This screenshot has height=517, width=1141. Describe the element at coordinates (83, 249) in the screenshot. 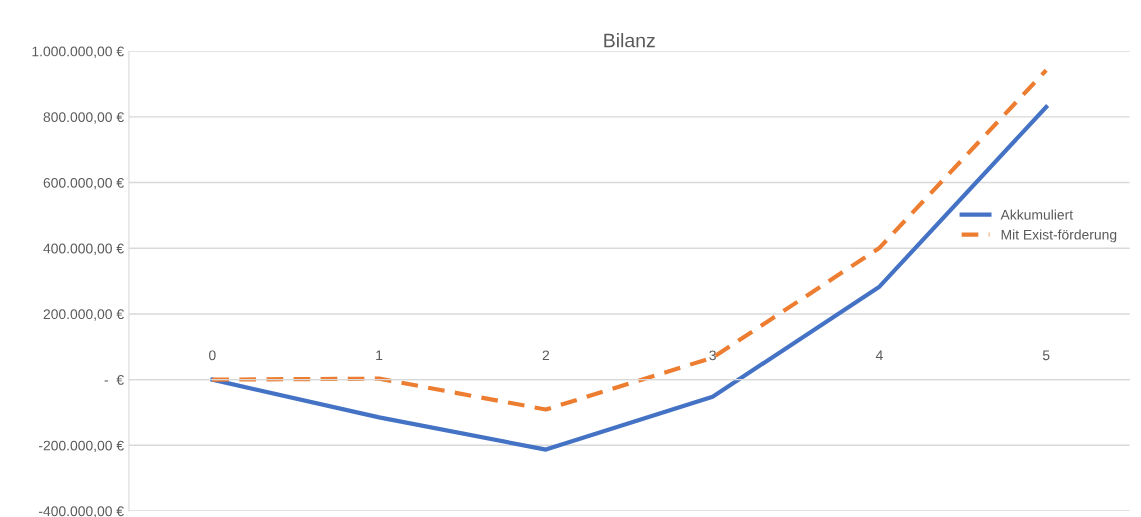

I see `y-tick-label: 400.000,00 €` at that location.